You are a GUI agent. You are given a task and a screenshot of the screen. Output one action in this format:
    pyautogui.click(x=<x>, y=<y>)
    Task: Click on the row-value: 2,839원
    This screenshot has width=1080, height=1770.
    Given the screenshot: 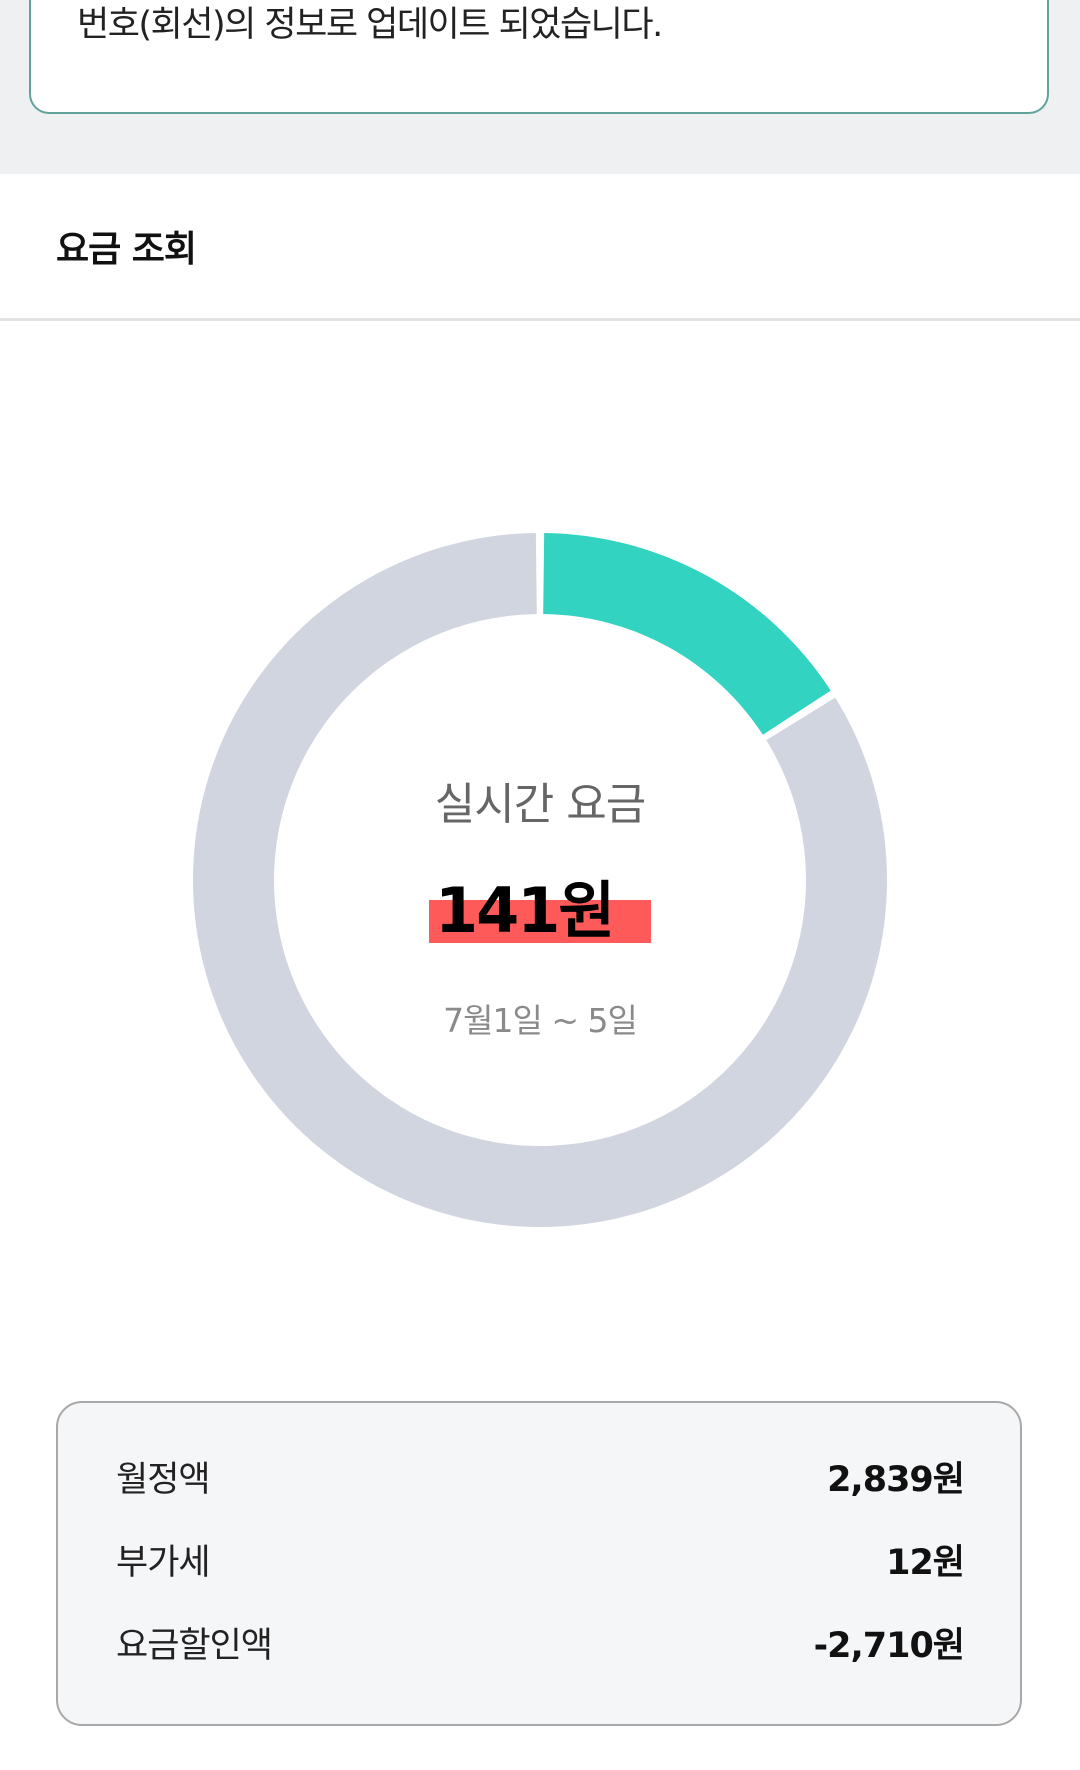 What is the action you would take?
    pyautogui.click(x=896, y=1480)
    